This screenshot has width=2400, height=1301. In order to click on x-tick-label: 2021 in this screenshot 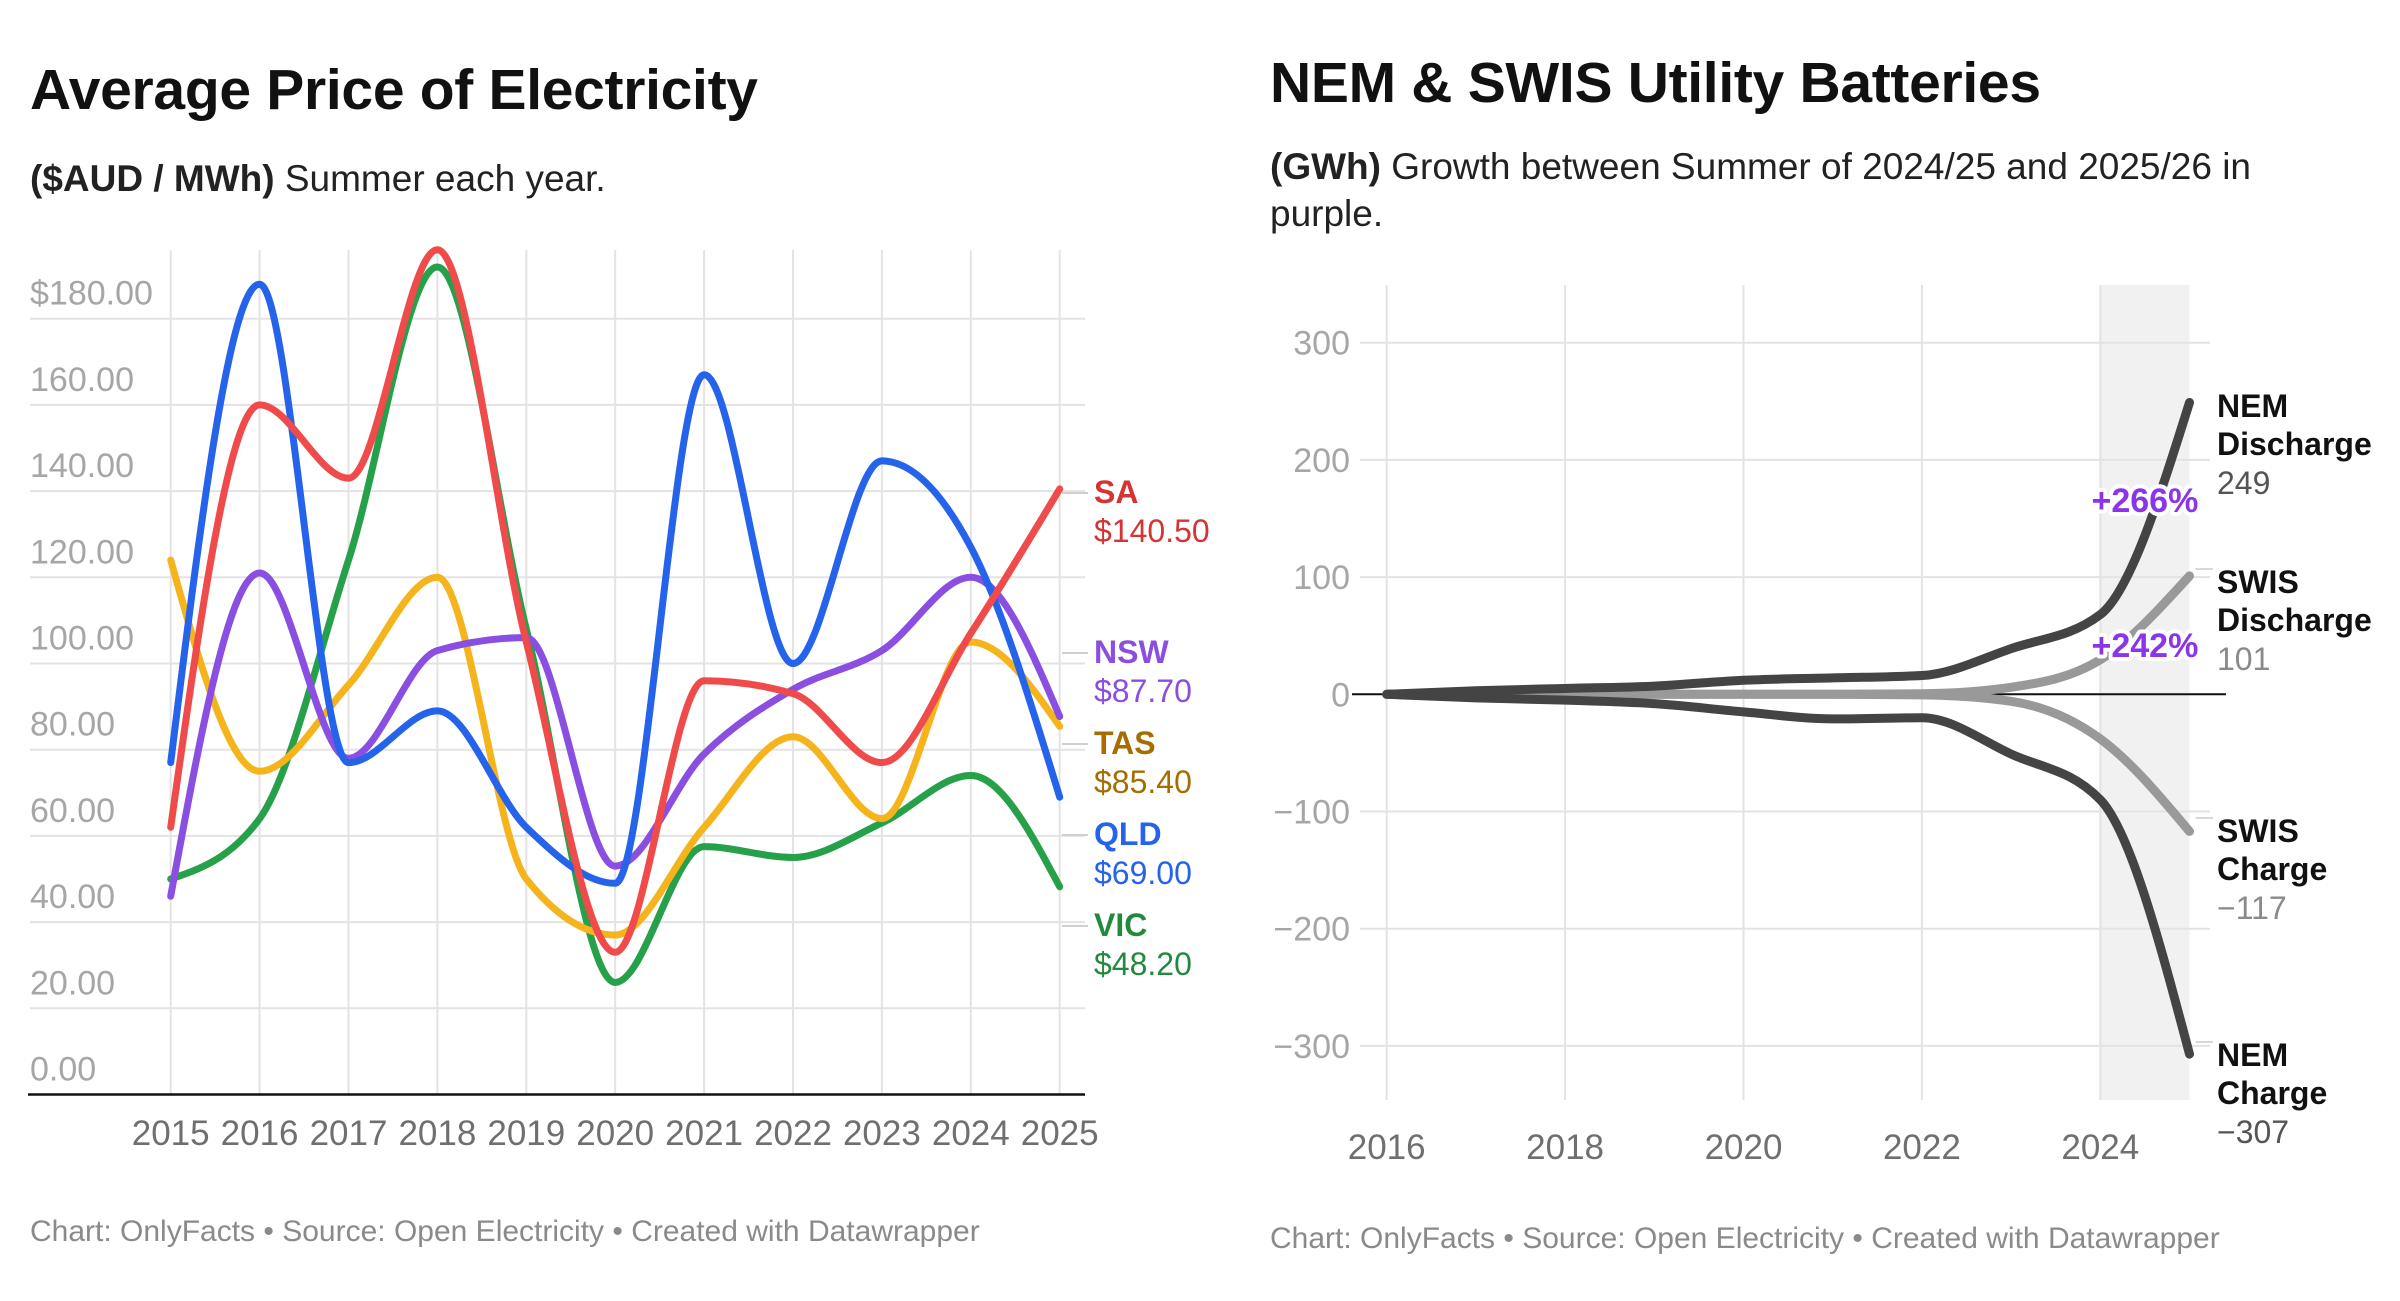, I will do `click(704, 1133)`.